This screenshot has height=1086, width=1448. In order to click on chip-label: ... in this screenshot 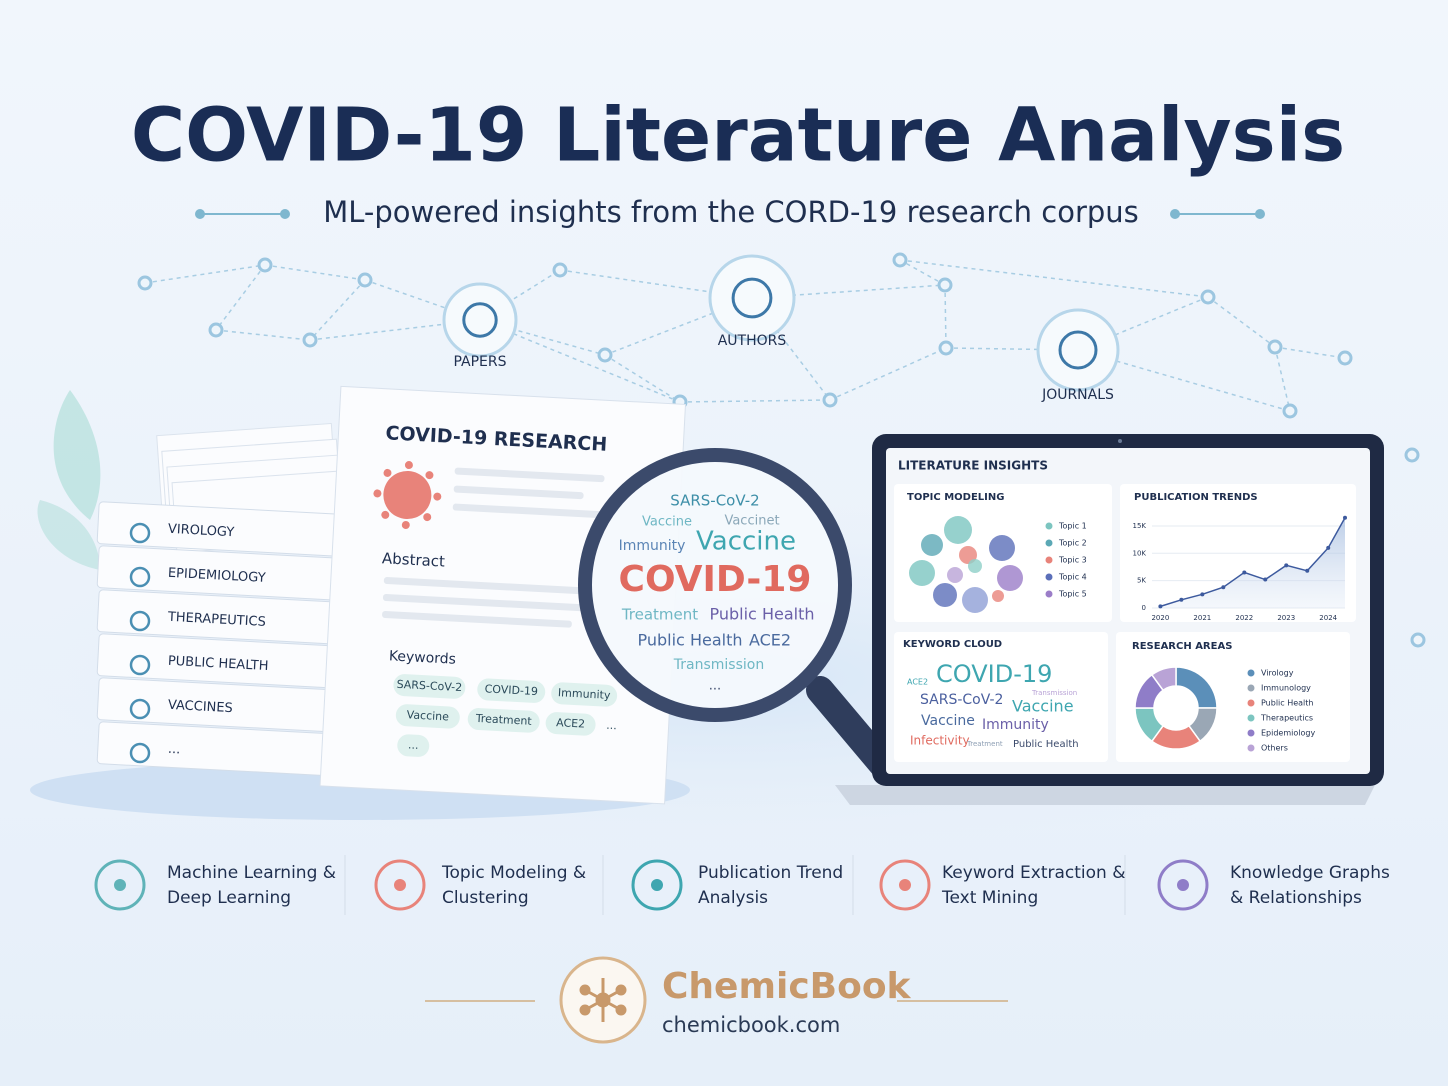, I will do `click(413, 745)`.